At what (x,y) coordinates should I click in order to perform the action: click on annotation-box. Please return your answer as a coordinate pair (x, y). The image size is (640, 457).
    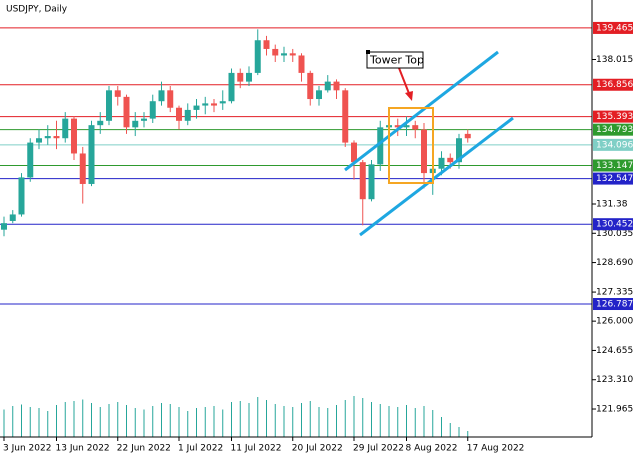
    Looking at the image, I should click on (395, 60).